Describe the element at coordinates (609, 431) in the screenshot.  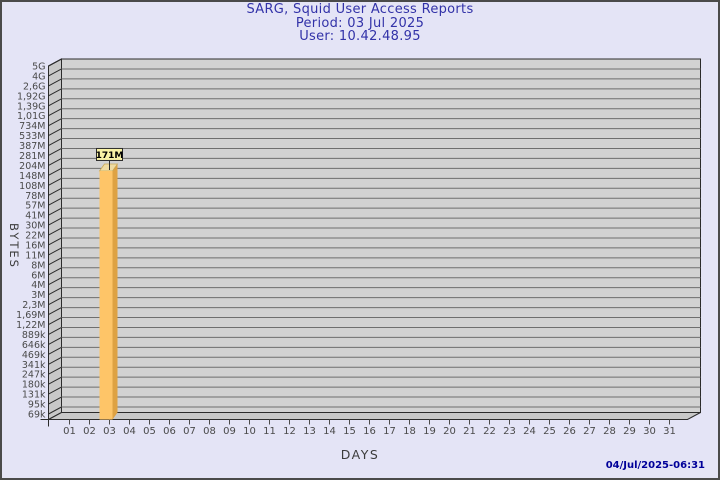
I see `x-tick-label: 28` at that location.